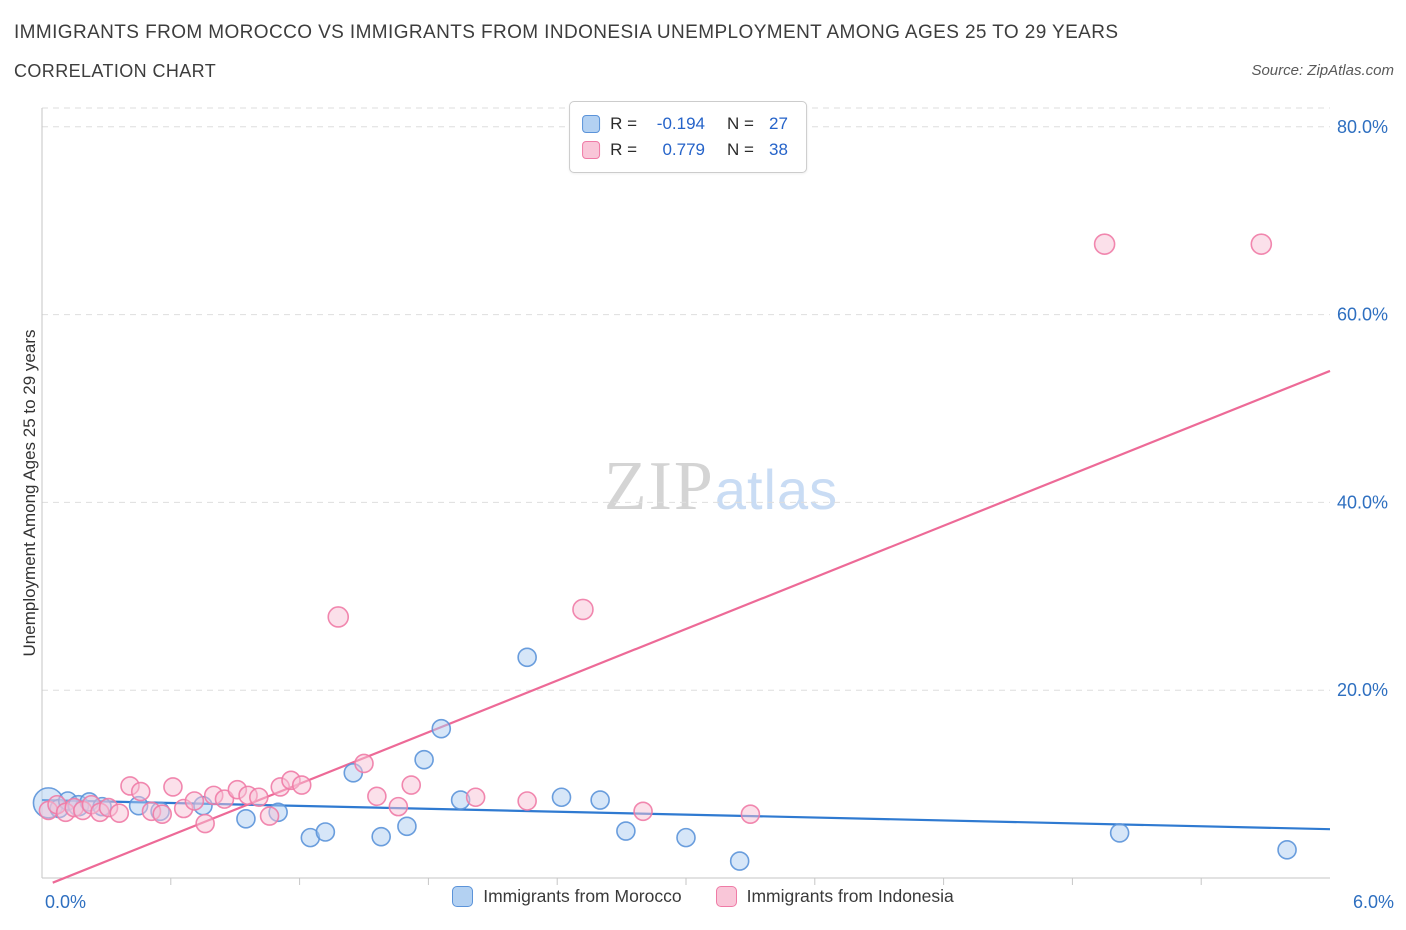 The height and width of the screenshot is (930, 1406). I want to click on trend-line-morocco, so click(686, 814).